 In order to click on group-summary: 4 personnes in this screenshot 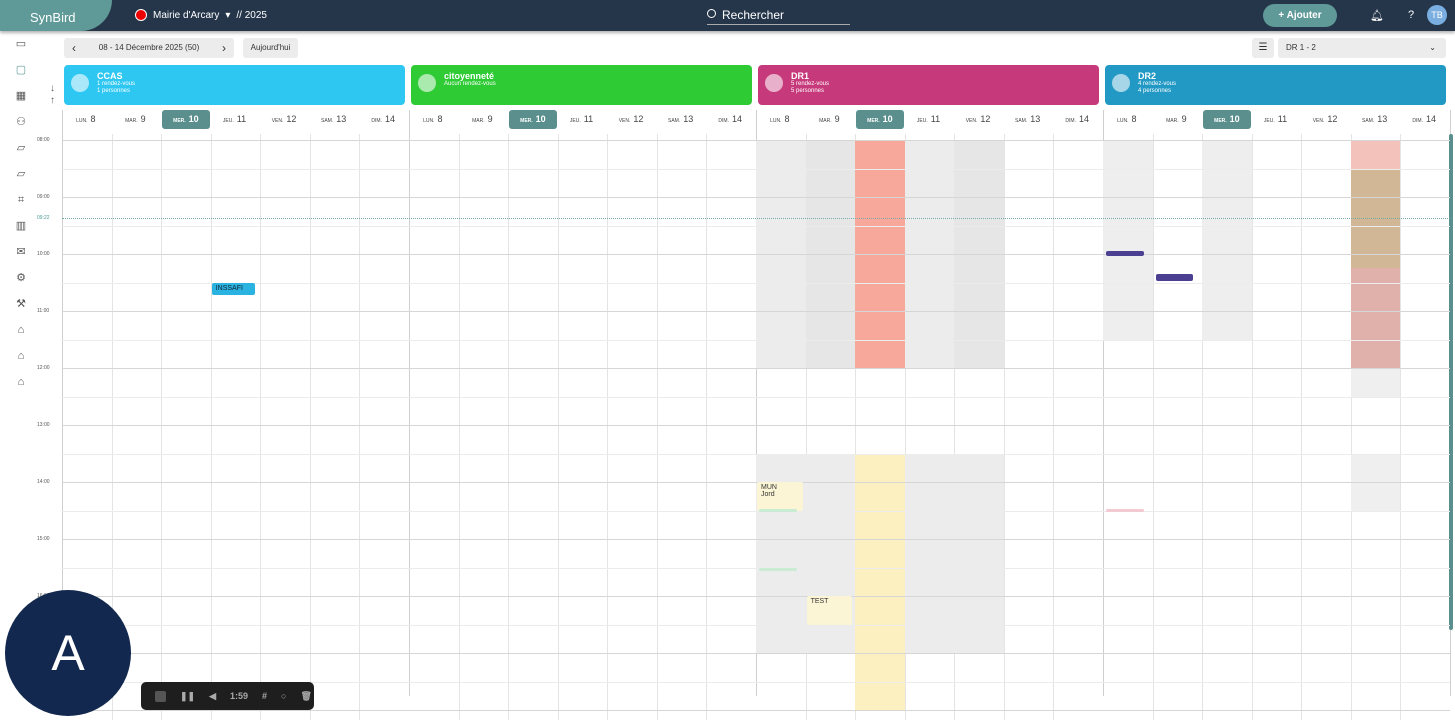, I will do `click(1155, 91)`.